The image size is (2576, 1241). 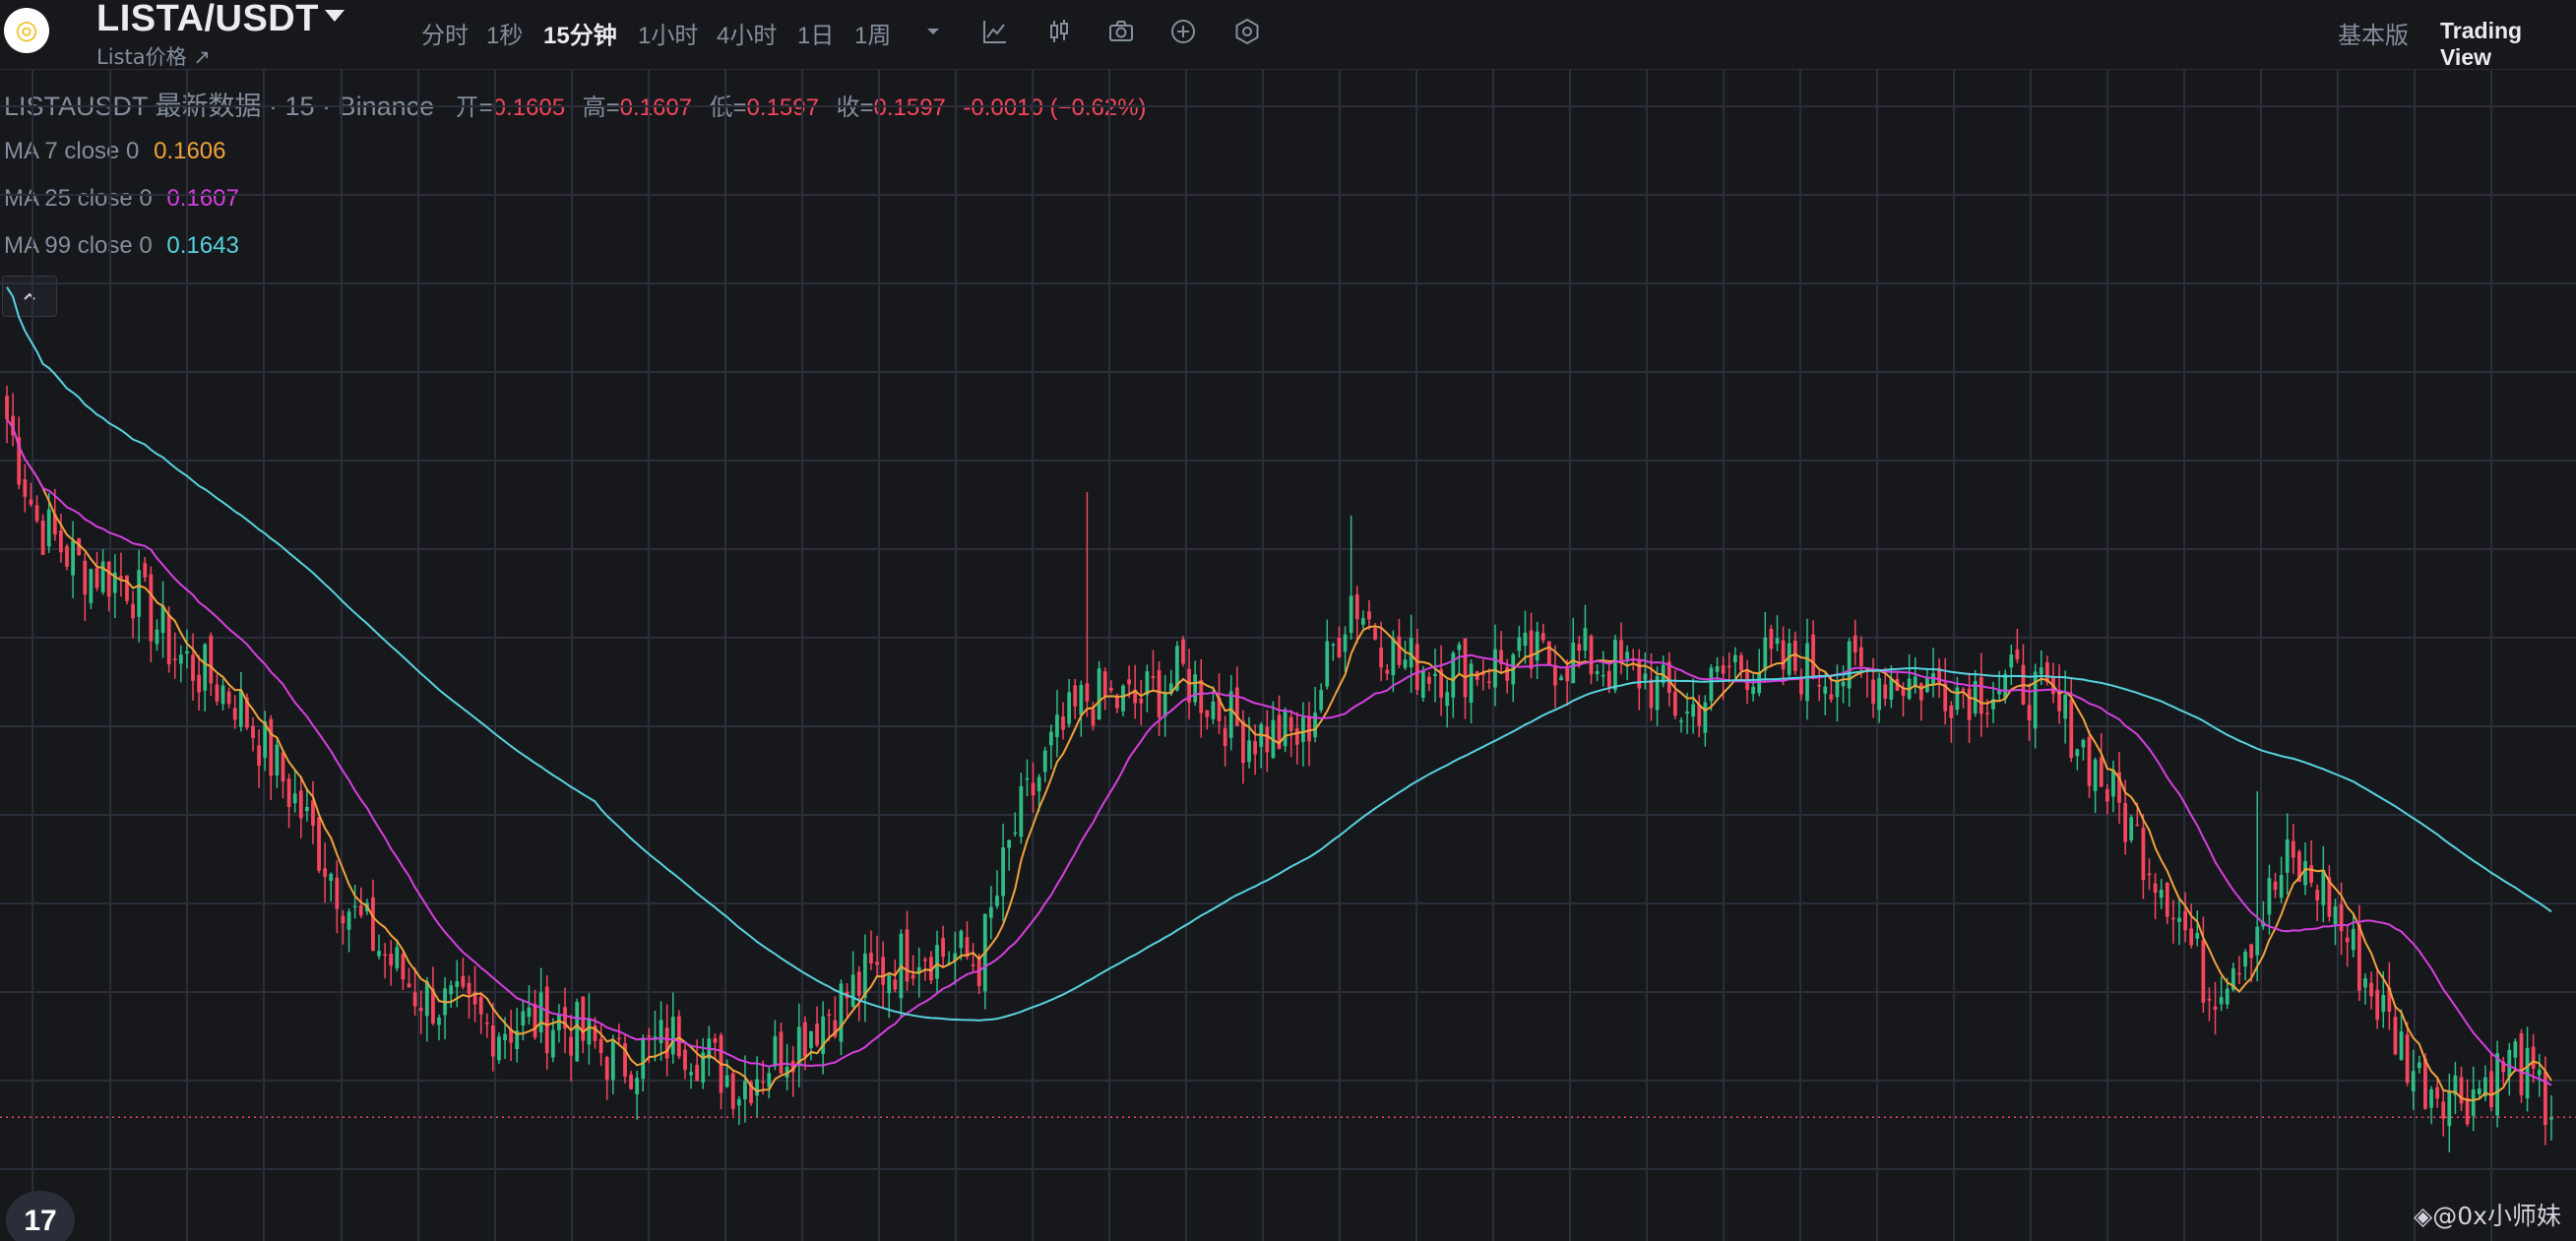 What do you see at coordinates (873, 36) in the screenshot?
I see `tab-timeframe-1w: 1周` at bounding box center [873, 36].